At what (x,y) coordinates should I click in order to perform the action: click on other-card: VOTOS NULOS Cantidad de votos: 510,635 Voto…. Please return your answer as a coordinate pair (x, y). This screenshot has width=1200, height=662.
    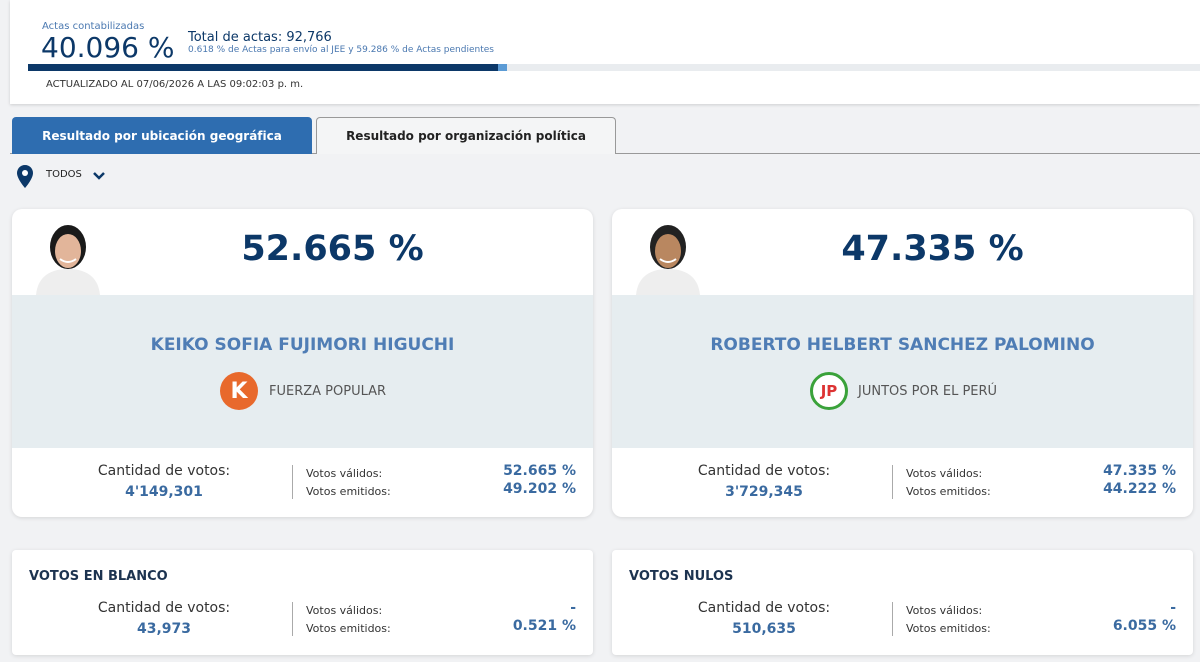
    Looking at the image, I should click on (902, 602).